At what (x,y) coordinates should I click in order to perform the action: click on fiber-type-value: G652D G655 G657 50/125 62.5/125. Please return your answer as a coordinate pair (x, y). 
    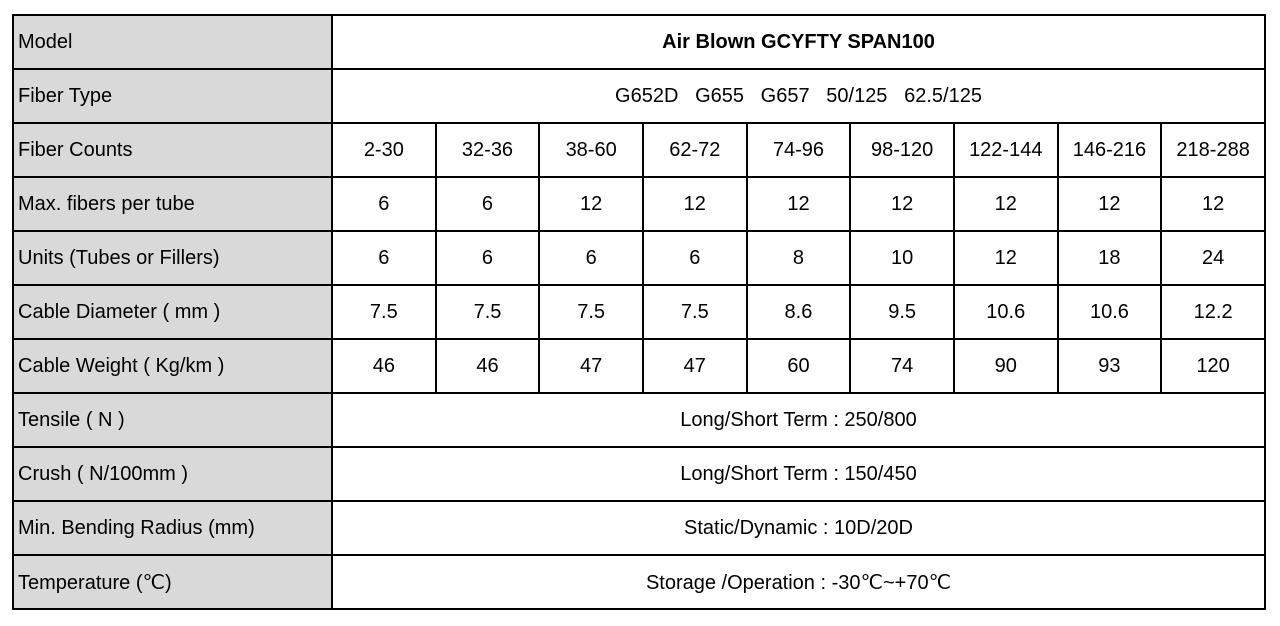
    Looking at the image, I should click on (798, 96).